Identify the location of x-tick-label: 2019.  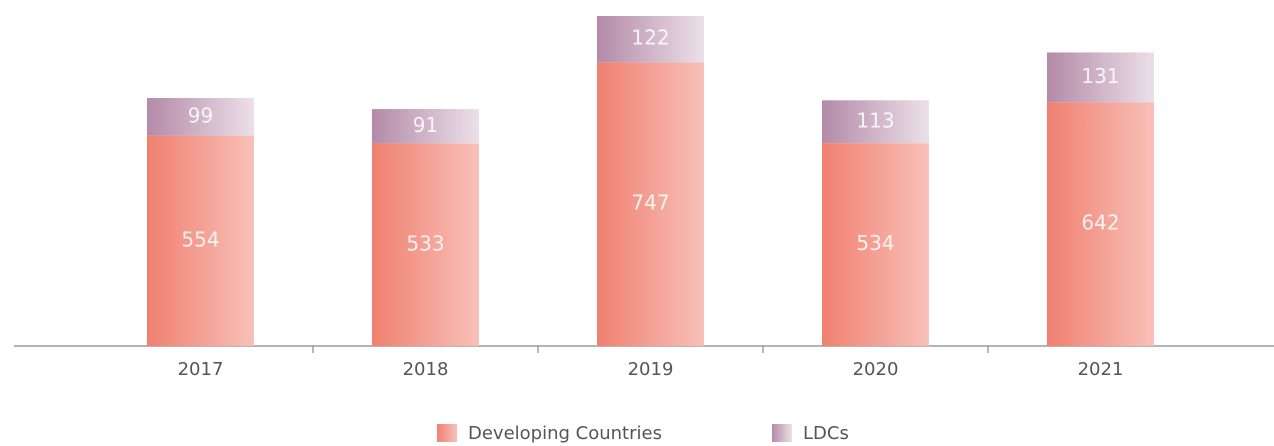
(651, 369).